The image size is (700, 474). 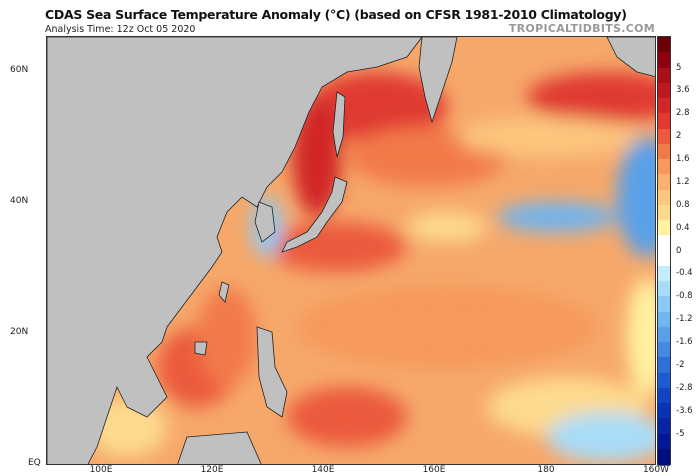 I want to click on colorbar-tick-label: -0.8, so click(x=684, y=296).